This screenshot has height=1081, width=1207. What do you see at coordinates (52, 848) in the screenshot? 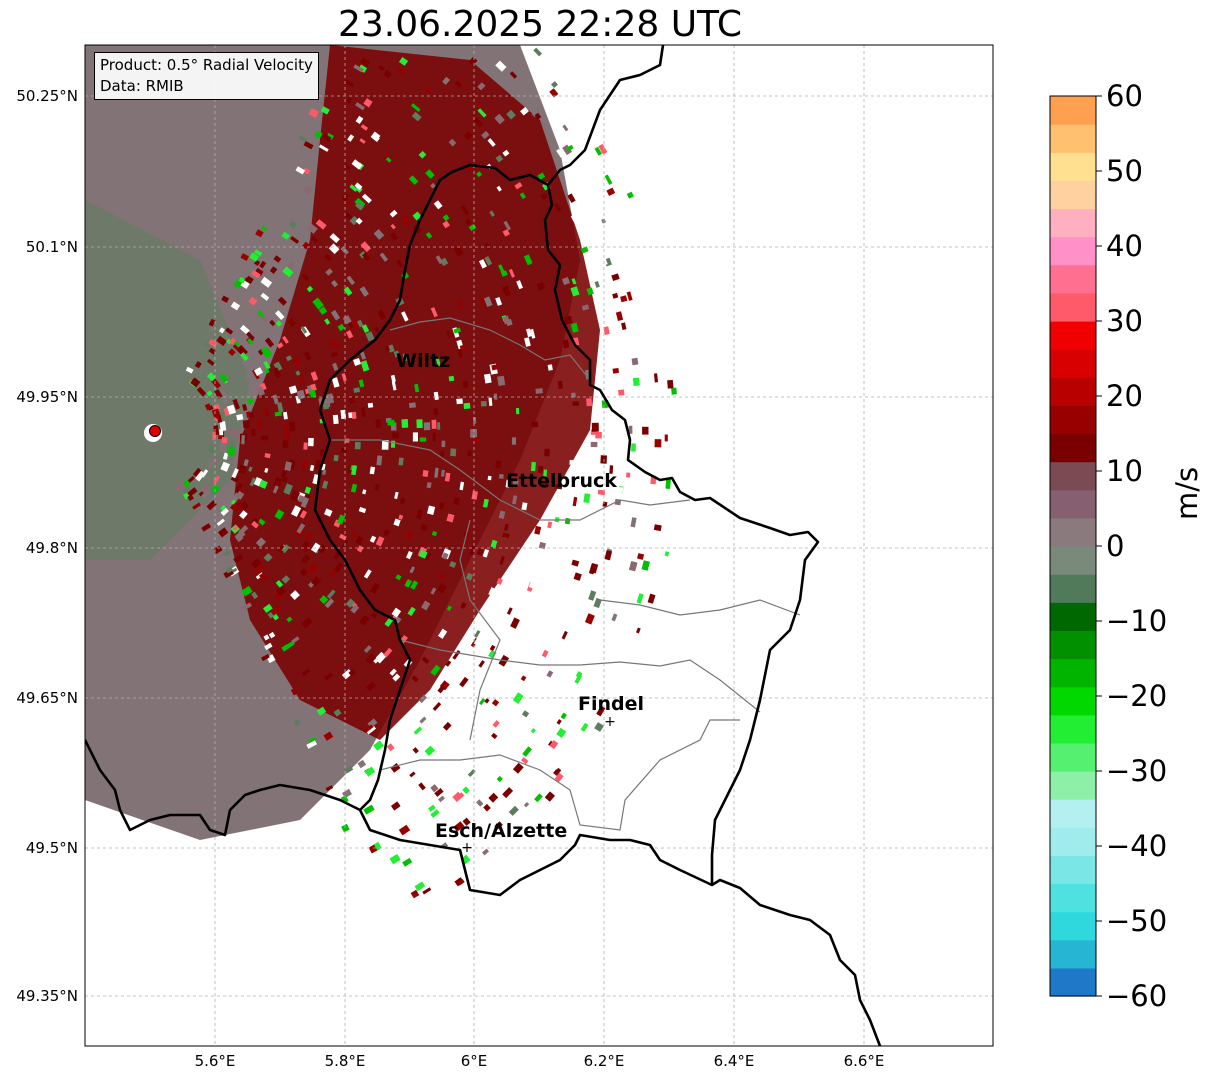
I see `lat-tick-label: 49.5°N` at bounding box center [52, 848].